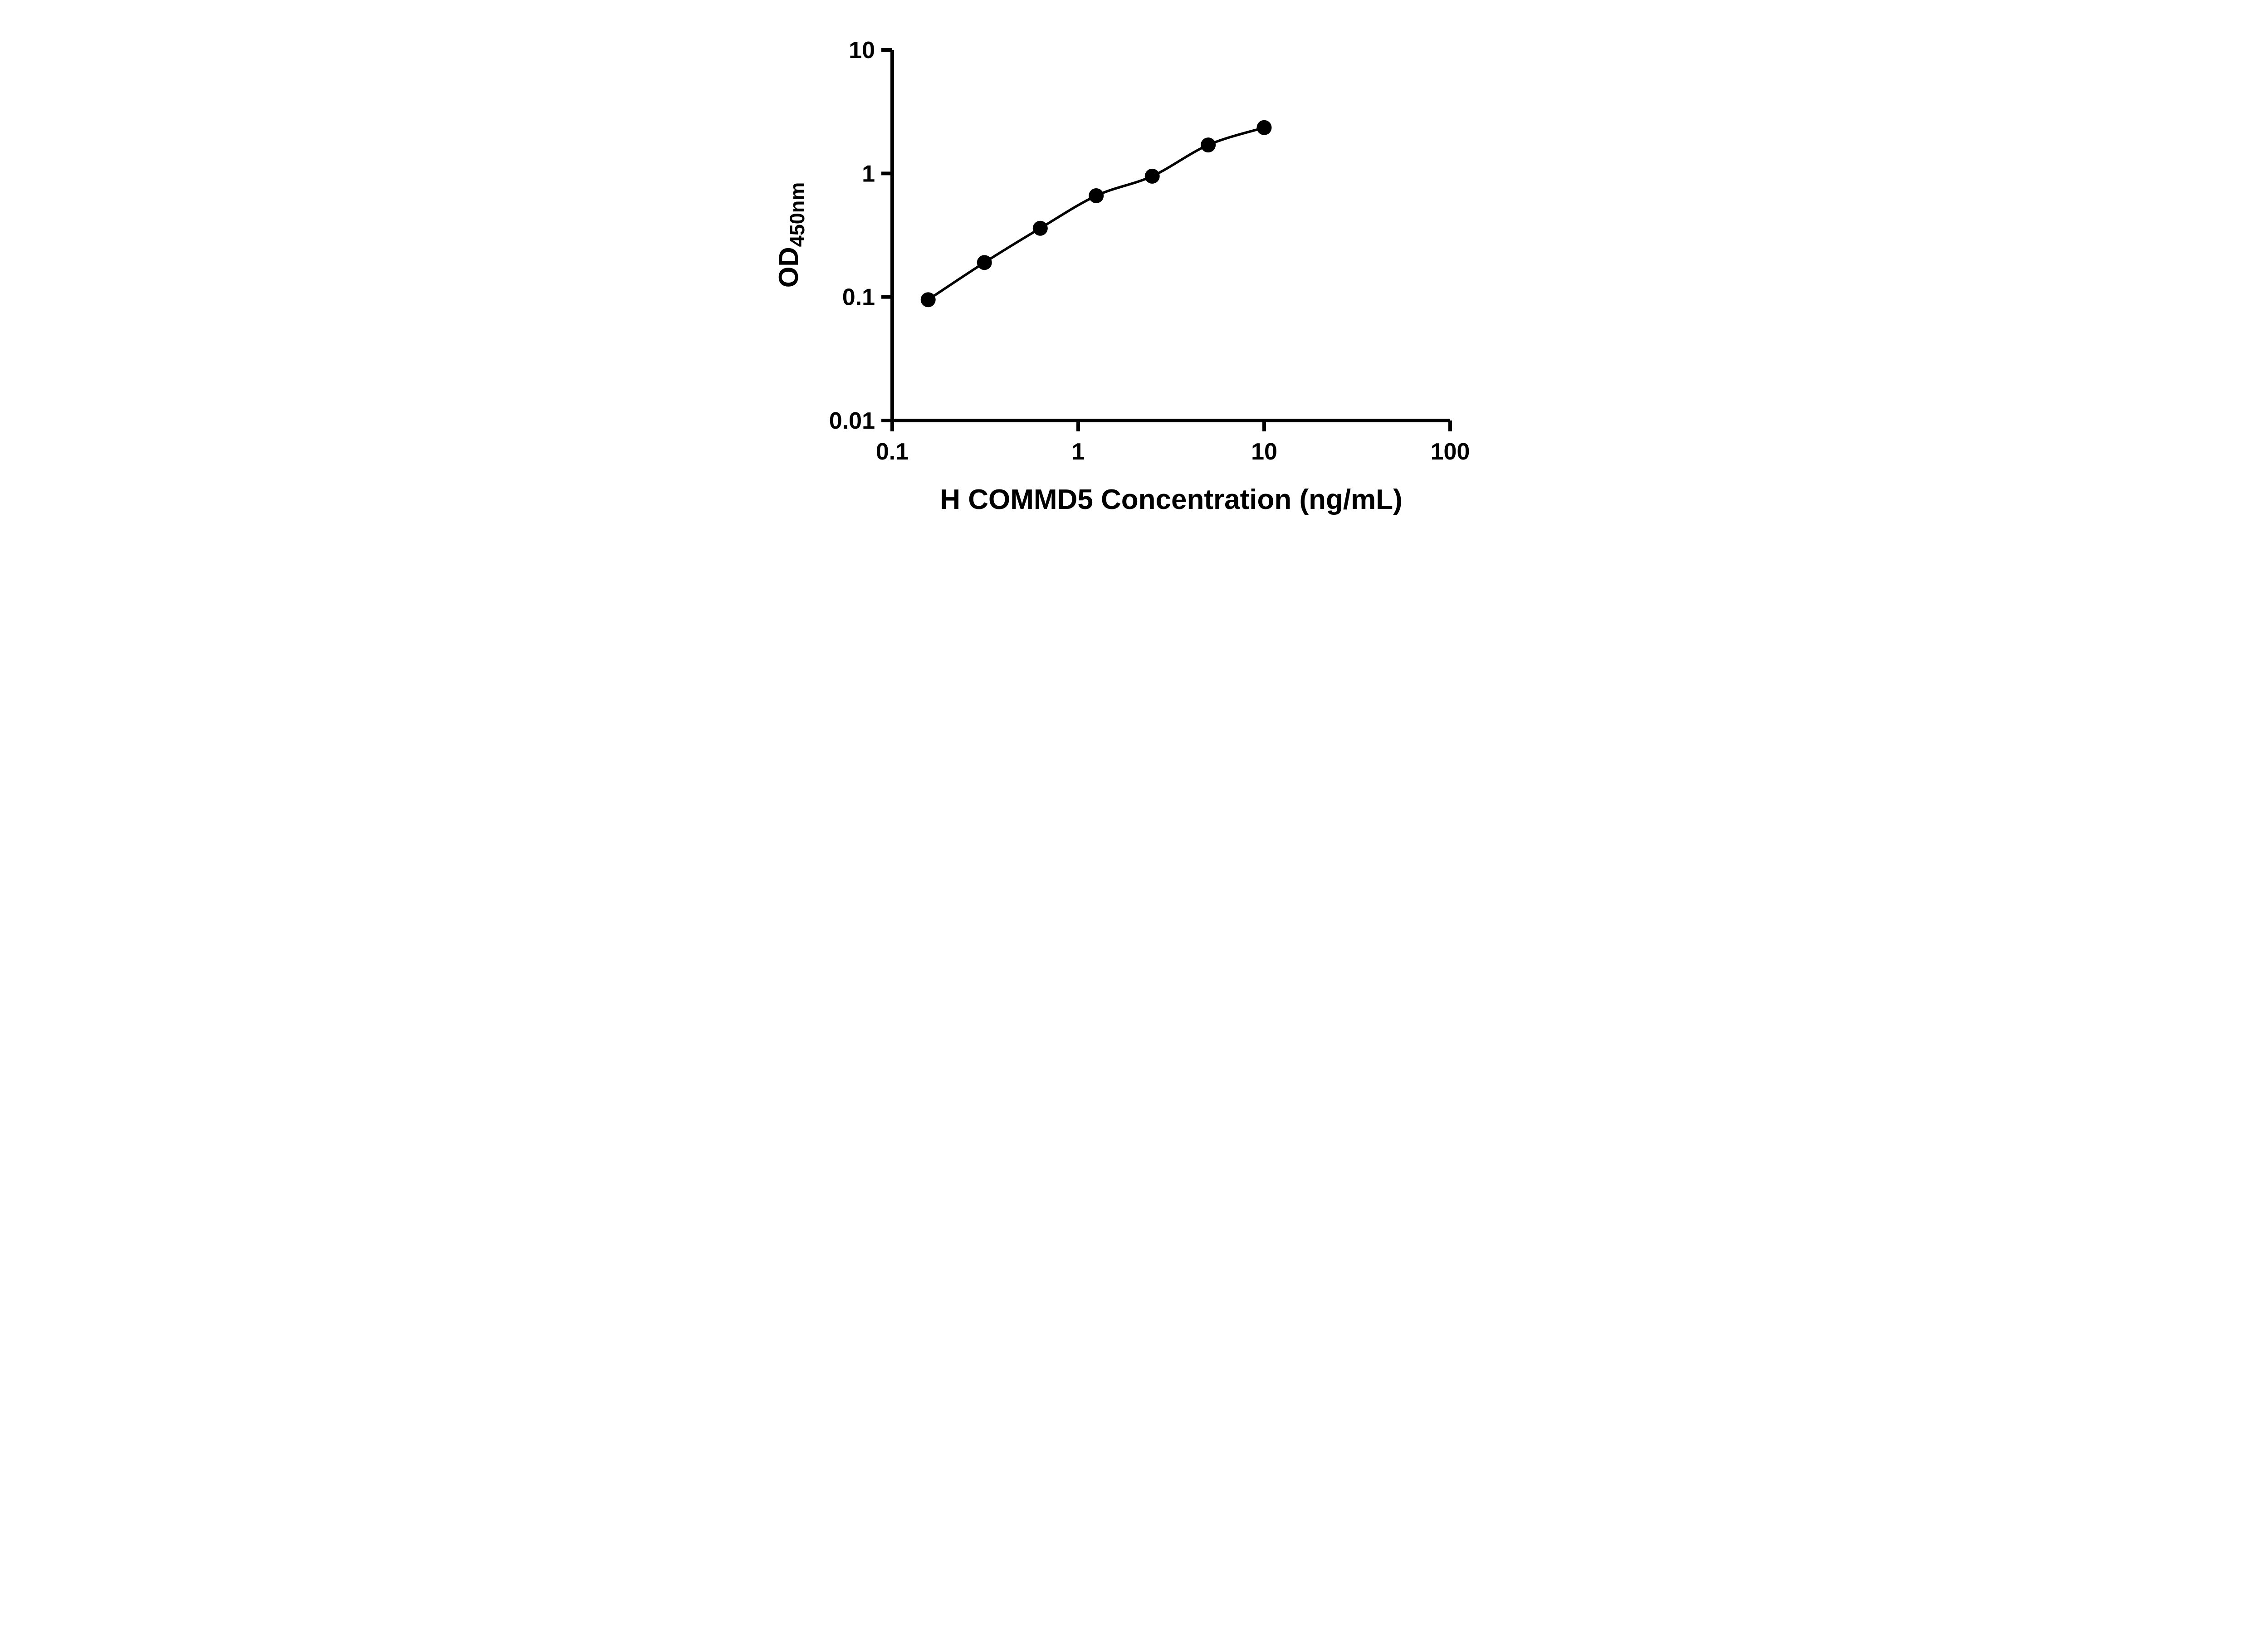 Image resolution: width=2268 pixels, height=1633 pixels. I want to click on y-tick-label: 0.1, so click(859, 297).